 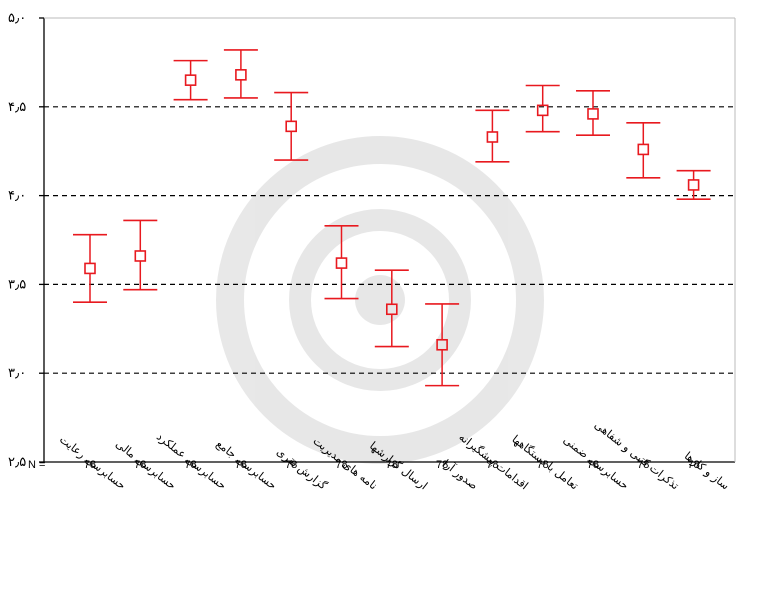 What do you see at coordinates (364, 465) in the screenshot?
I see `n-row: N = 78 78 78 78 78 78 78 78 78 78 78 78 78` at bounding box center [364, 465].